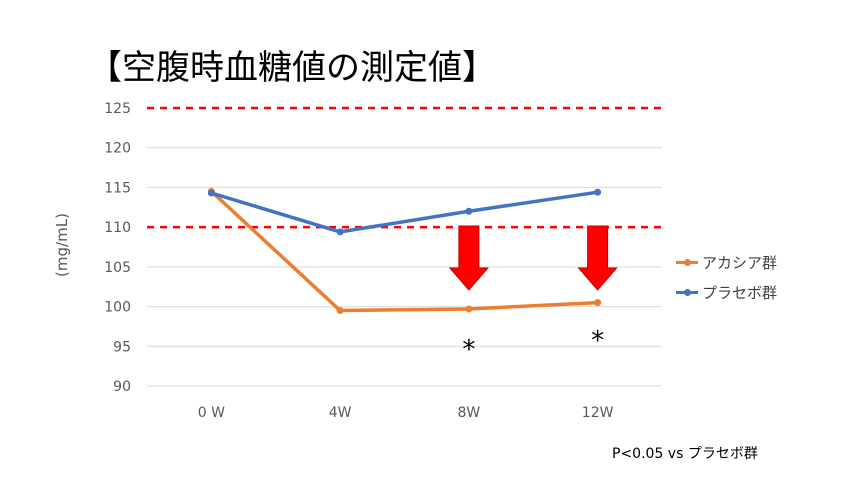 This screenshot has height=479, width=851. I want to click on legend-label-acacia: アカシア群, so click(740, 262).